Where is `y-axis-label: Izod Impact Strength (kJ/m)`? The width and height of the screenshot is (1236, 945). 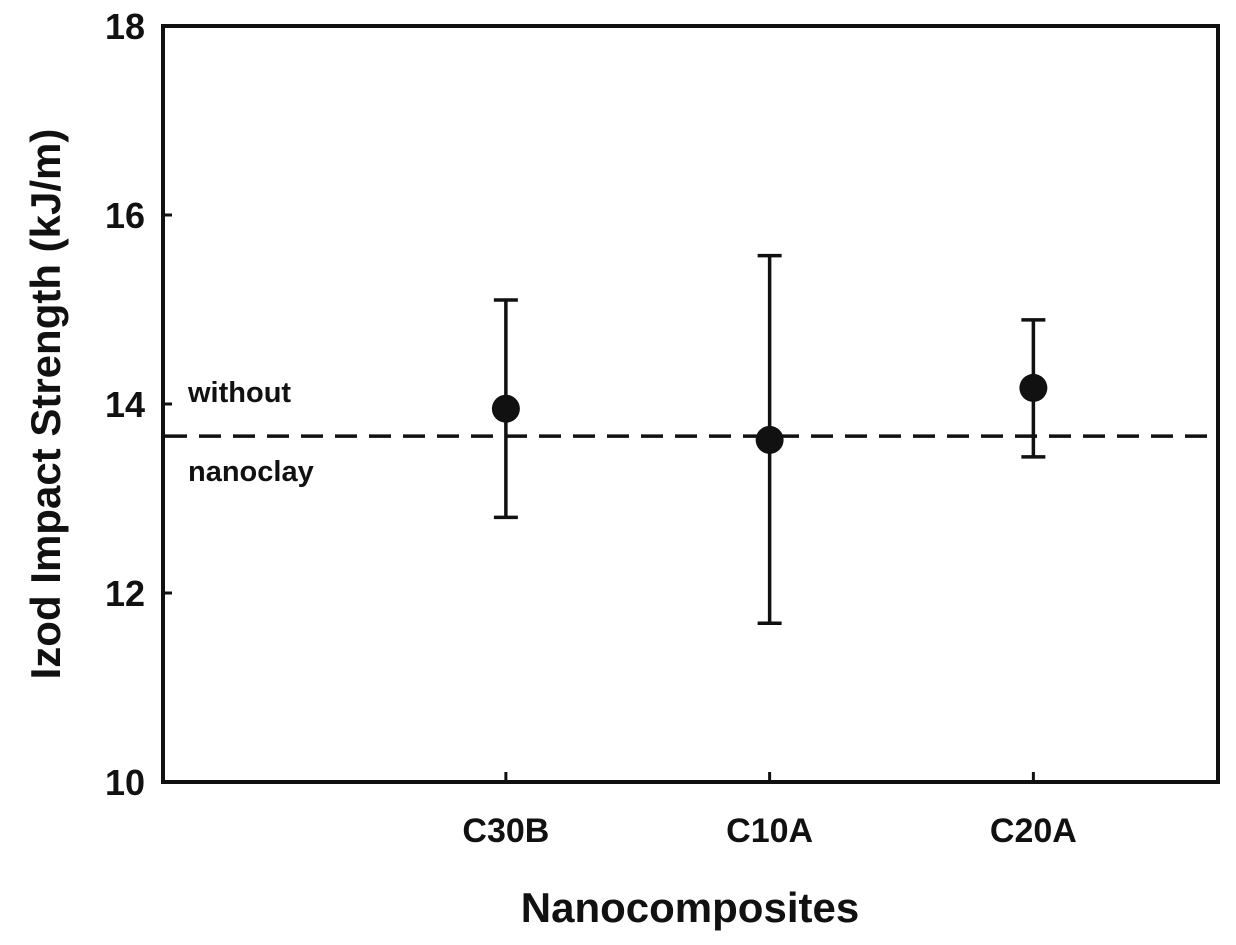 y-axis-label: Izod Impact Strength (kJ/m) is located at coordinates (45, 404).